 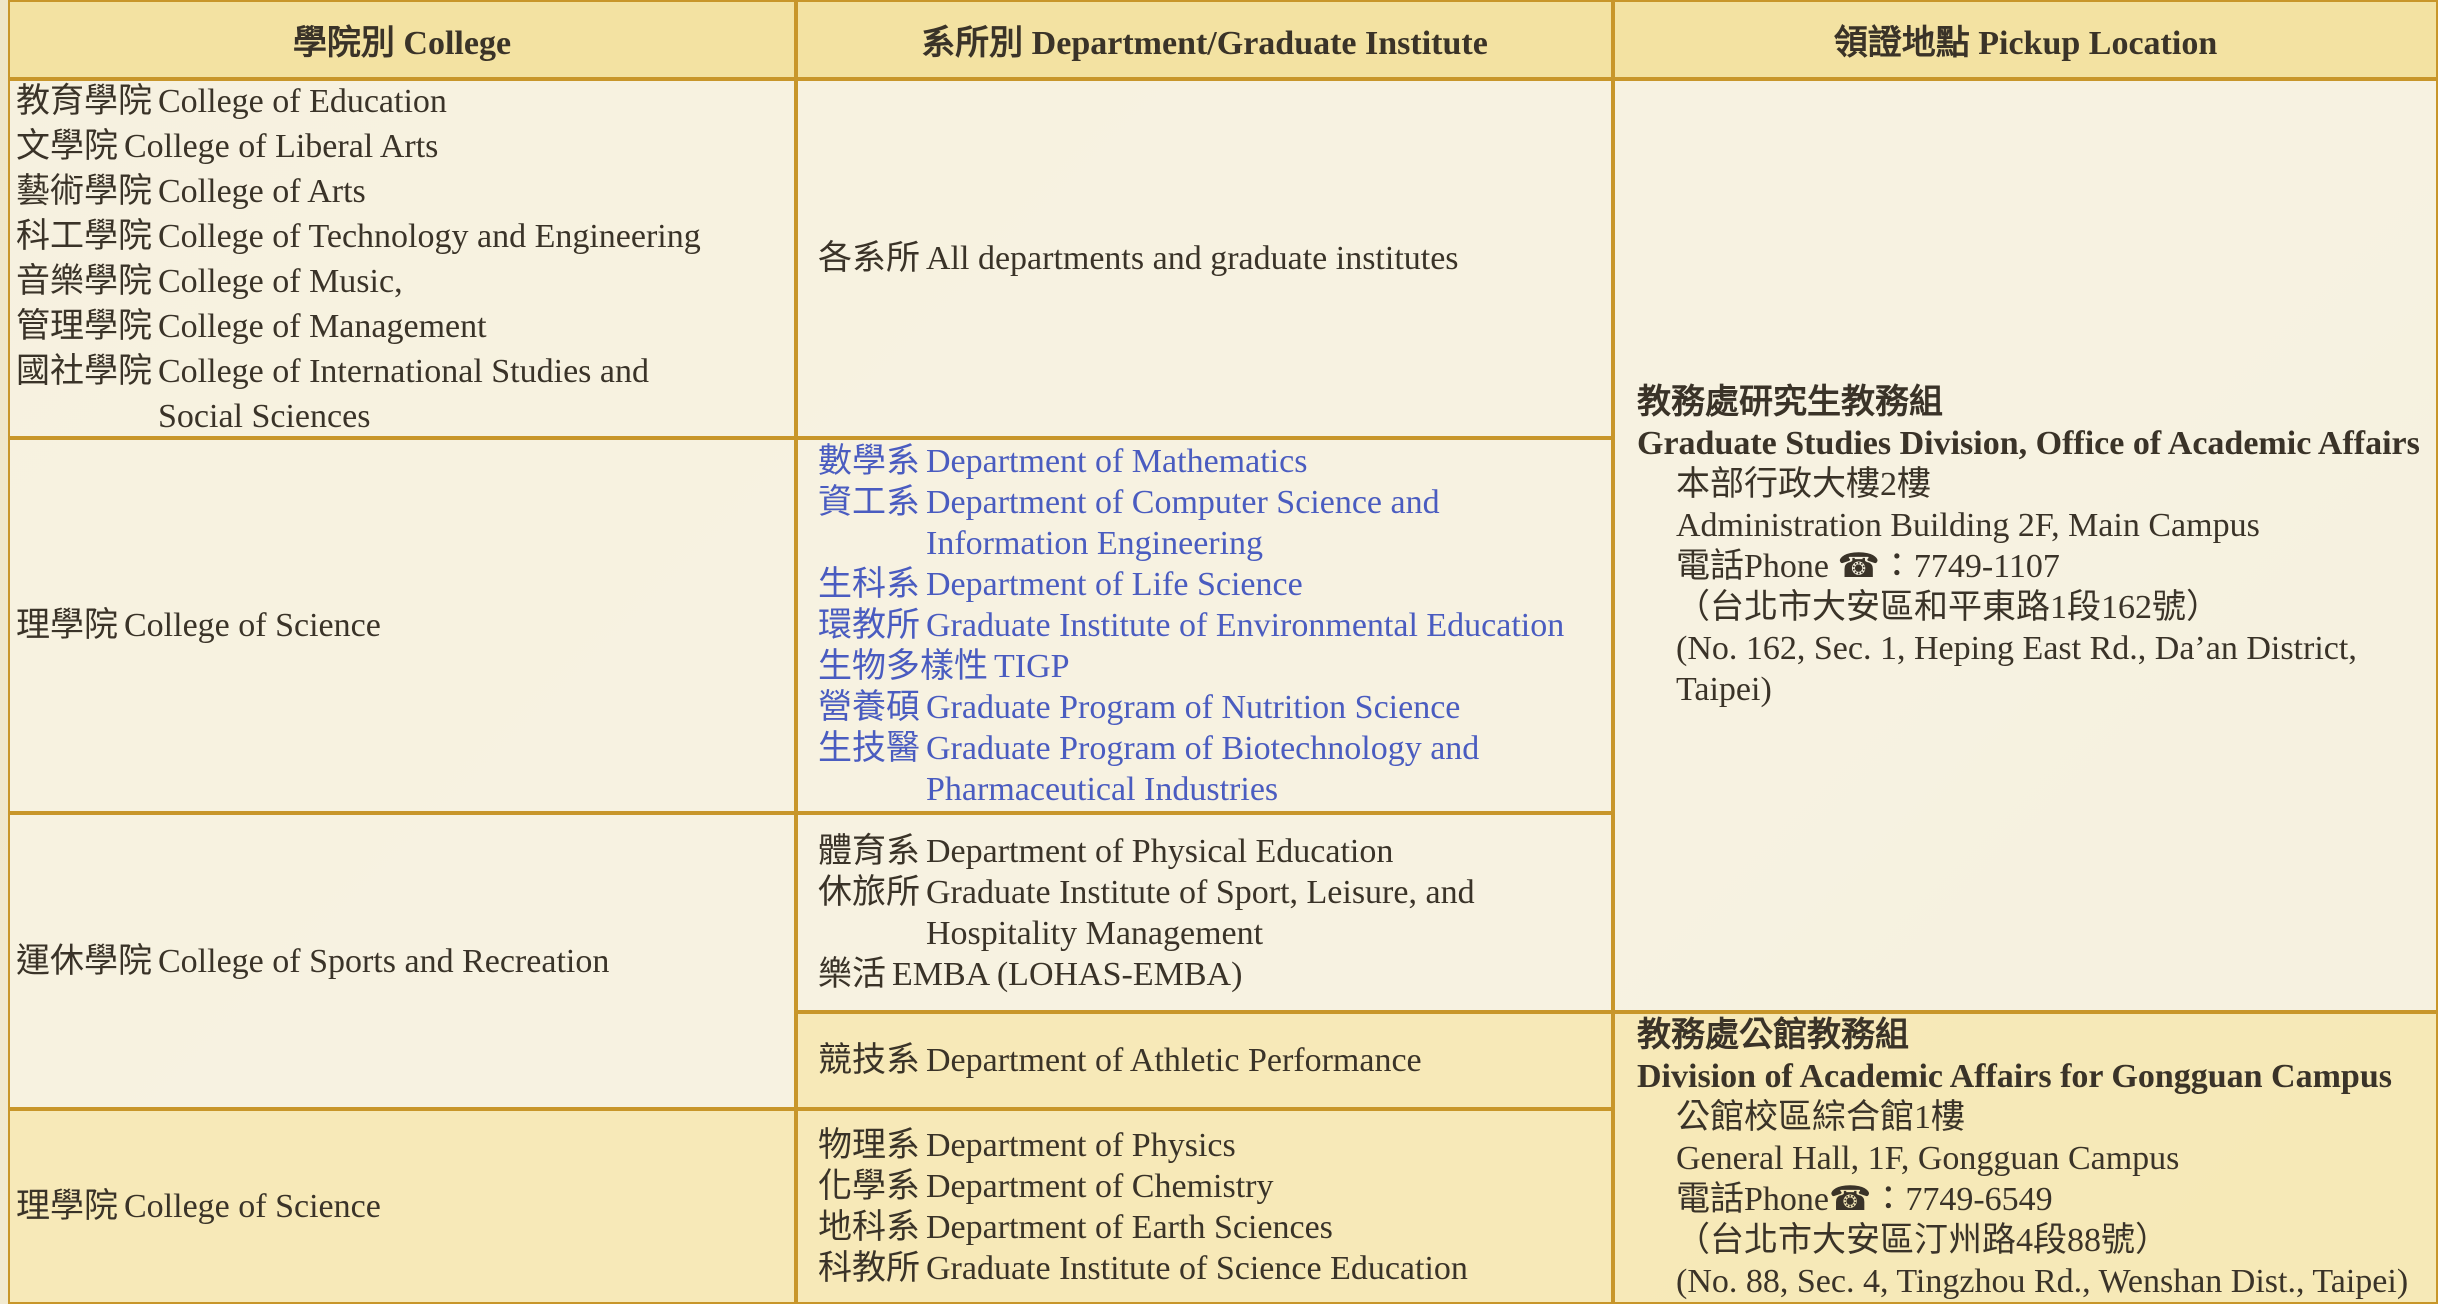 I want to click on entry-en: Graduate Program of Nutrition Science, so click(x=1193, y=707).